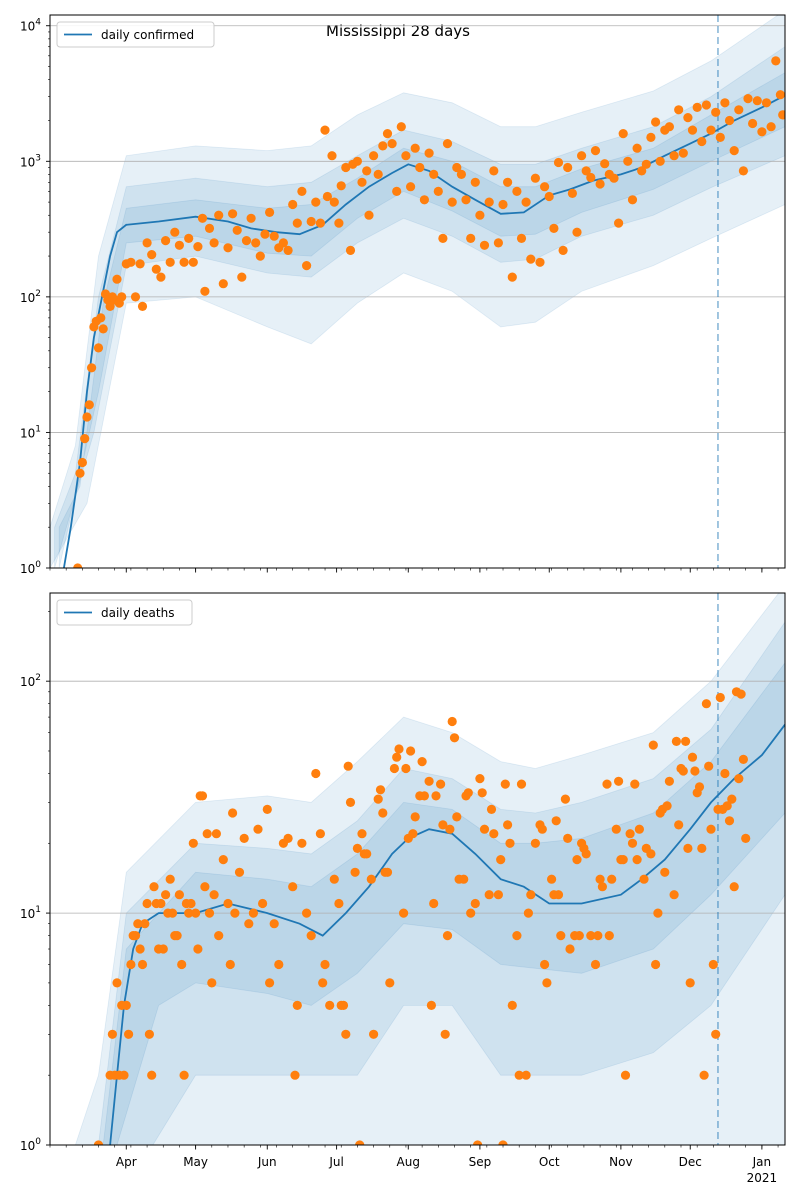 Image resolution: width=800 pixels, height=1200 pixels. What do you see at coordinates (124, 612) in the screenshot?
I see `legend: daily deaths` at bounding box center [124, 612].